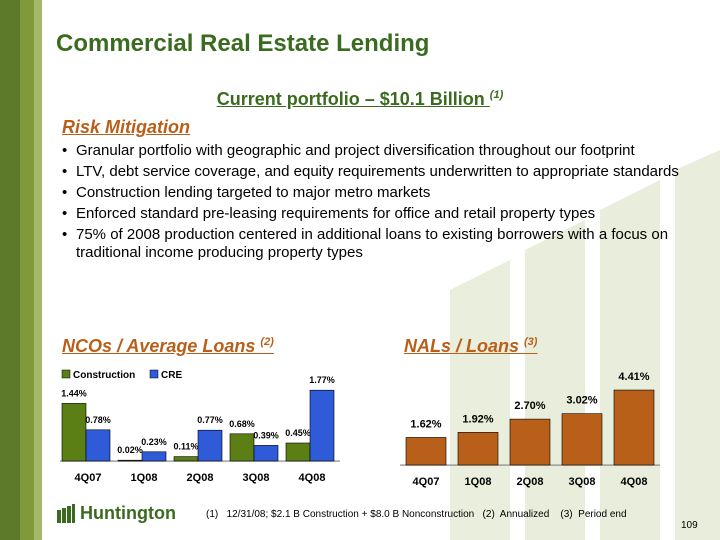 This screenshot has width=720, height=540. I want to click on left-stripe-light, so click(38, 270).